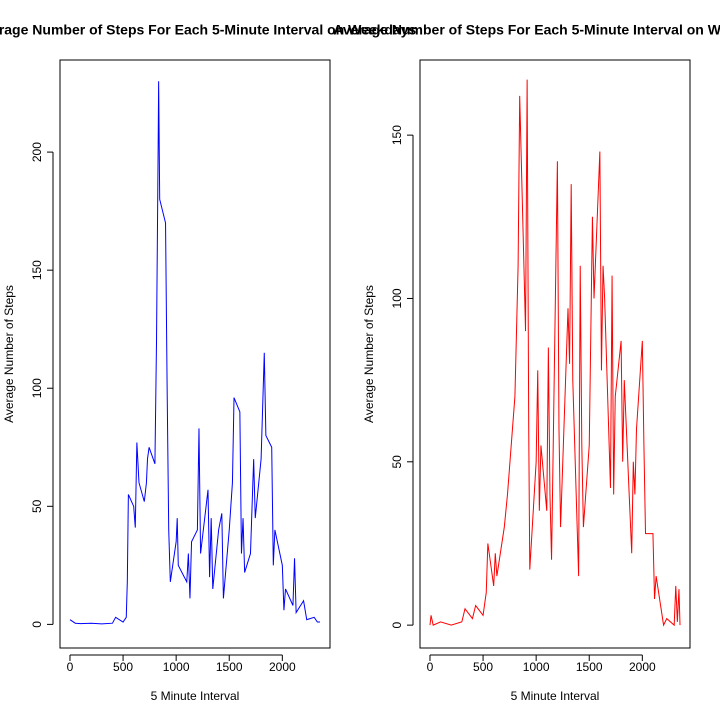 The width and height of the screenshot is (720, 720). Describe the element at coordinates (37, 152) in the screenshot. I see `y-tick-label: 200` at that location.